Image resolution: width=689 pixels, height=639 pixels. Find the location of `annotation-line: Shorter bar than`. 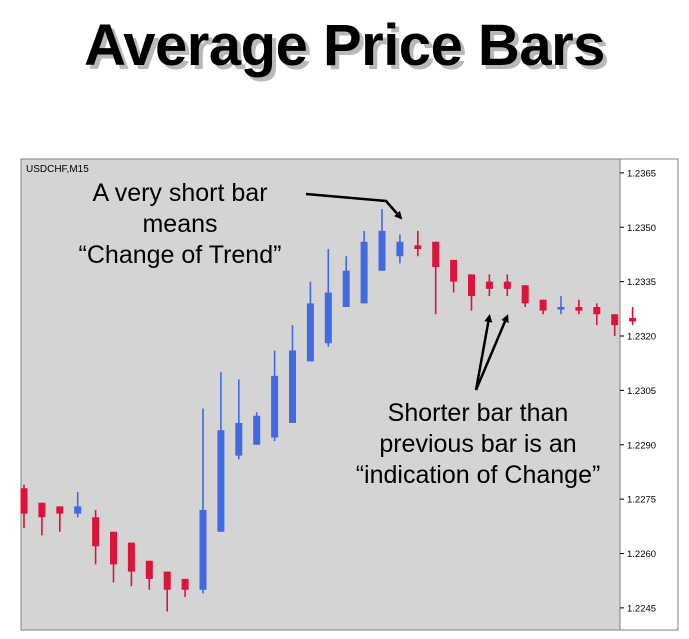

annotation-line: Shorter bar than is located at coordinates (478, 413).